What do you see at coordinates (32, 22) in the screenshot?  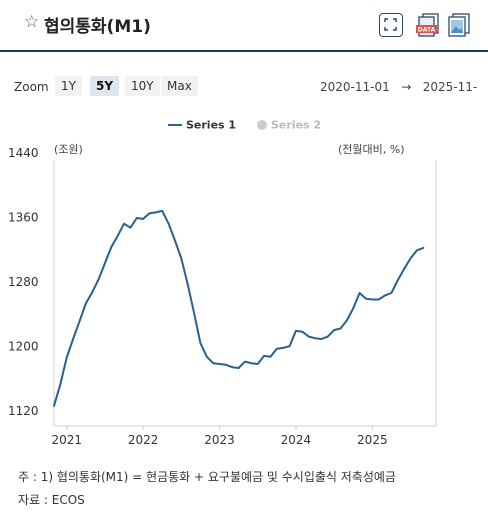 I see `star-outline-icon: ☆` at bounding box center [32, 22].